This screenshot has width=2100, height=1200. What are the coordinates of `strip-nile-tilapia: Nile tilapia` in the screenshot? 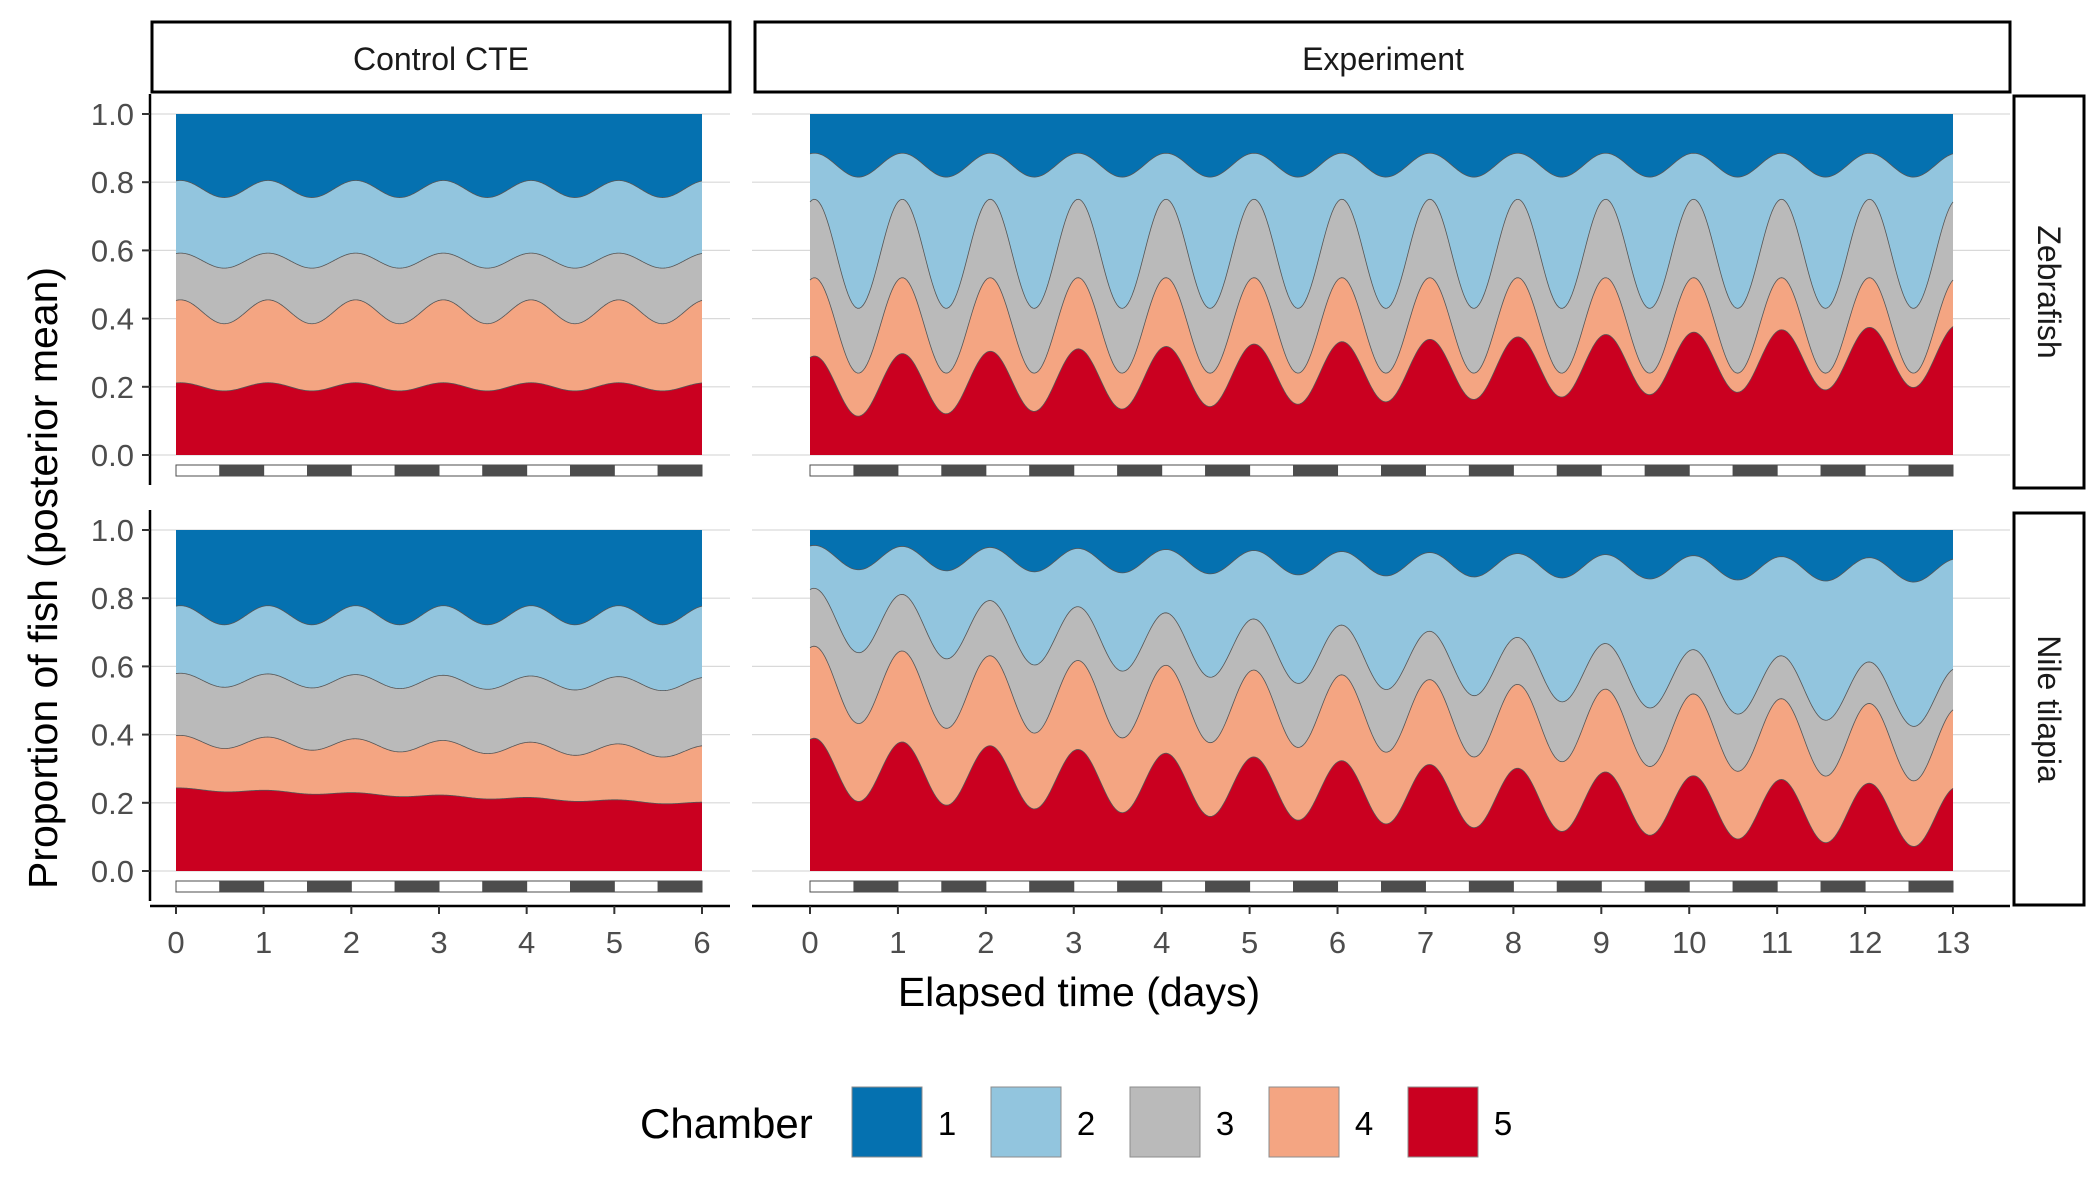 It's located at (2049, 709).